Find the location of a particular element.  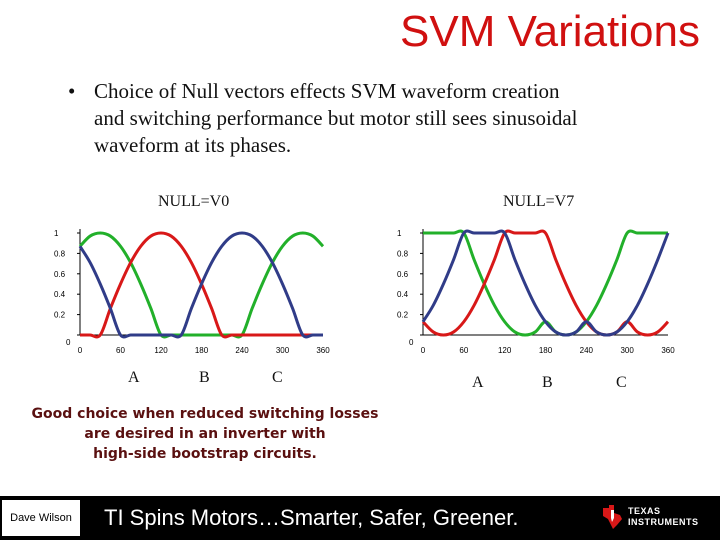

author-name: Dave Wilson is located at coordinates (41, 518).